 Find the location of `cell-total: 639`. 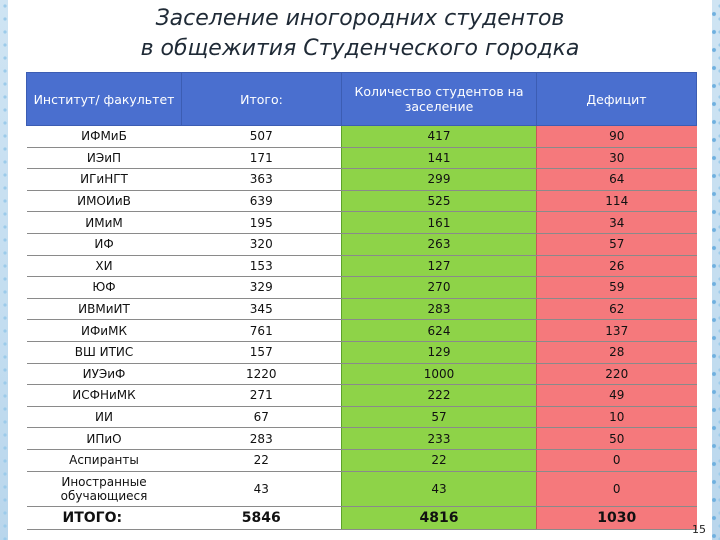

cell-total: 639 is located at coordinates (261, 201).